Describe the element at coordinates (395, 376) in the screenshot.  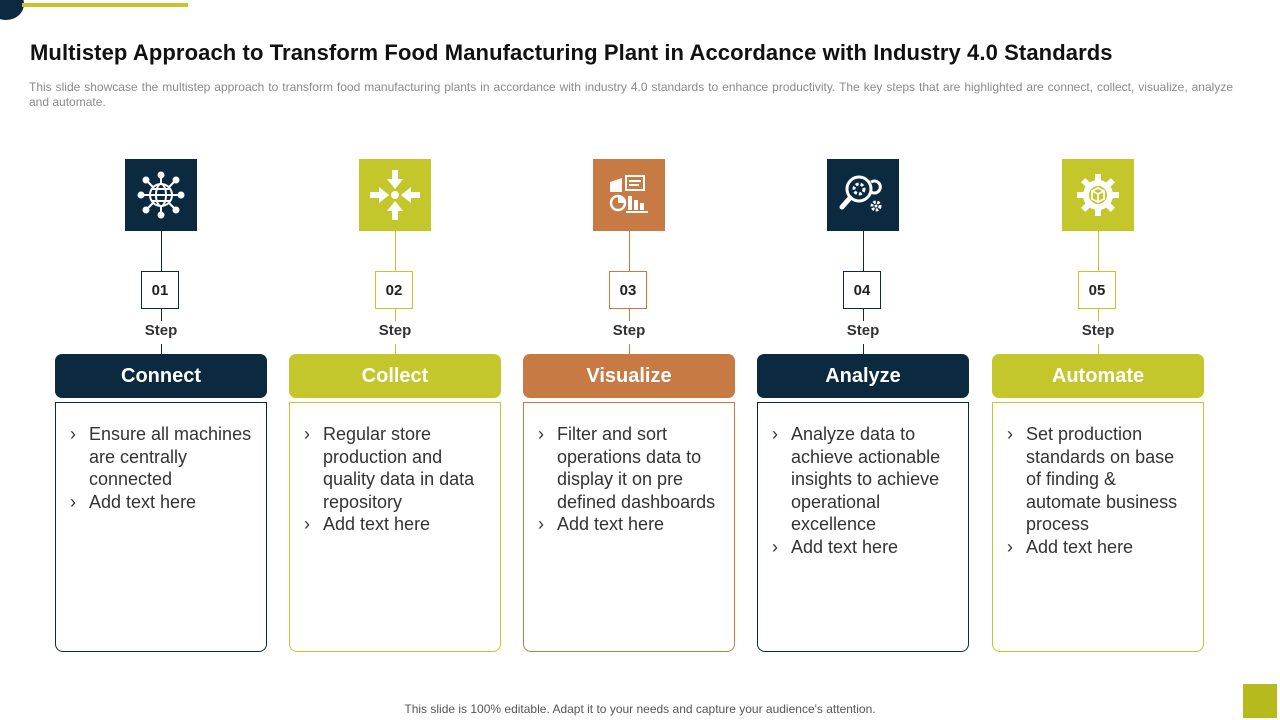
I see `step-title: Collect` at that location.